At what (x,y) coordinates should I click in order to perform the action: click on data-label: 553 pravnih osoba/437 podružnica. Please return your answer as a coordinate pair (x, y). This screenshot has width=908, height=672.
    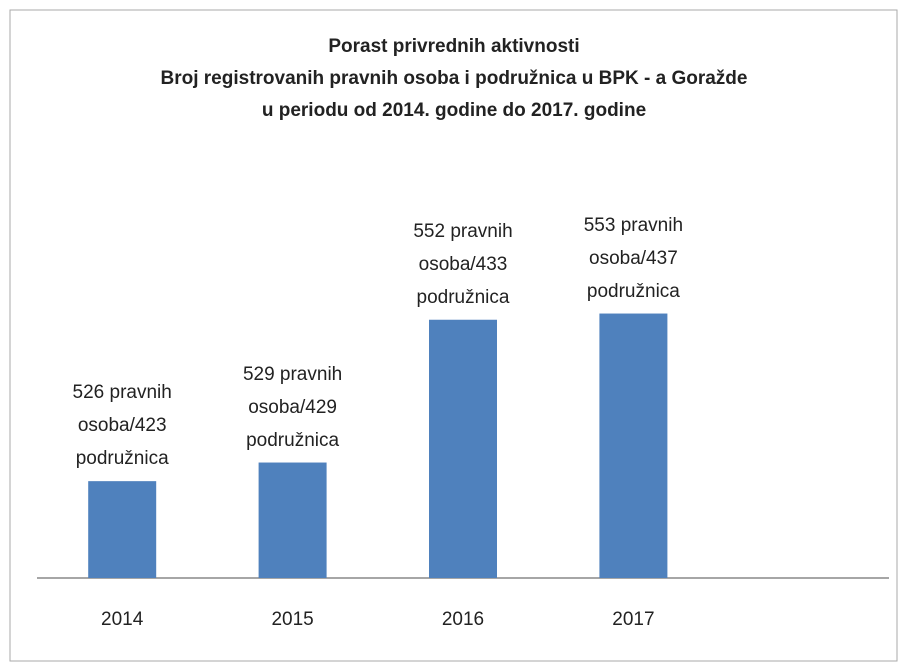
    Looking at the image, I should click on (633, 258).